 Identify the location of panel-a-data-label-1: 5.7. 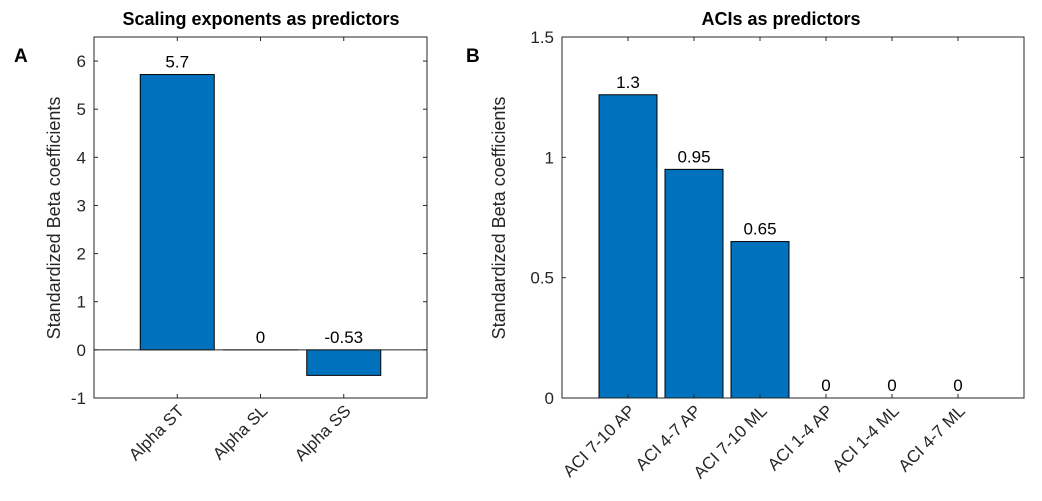
(177, 62).